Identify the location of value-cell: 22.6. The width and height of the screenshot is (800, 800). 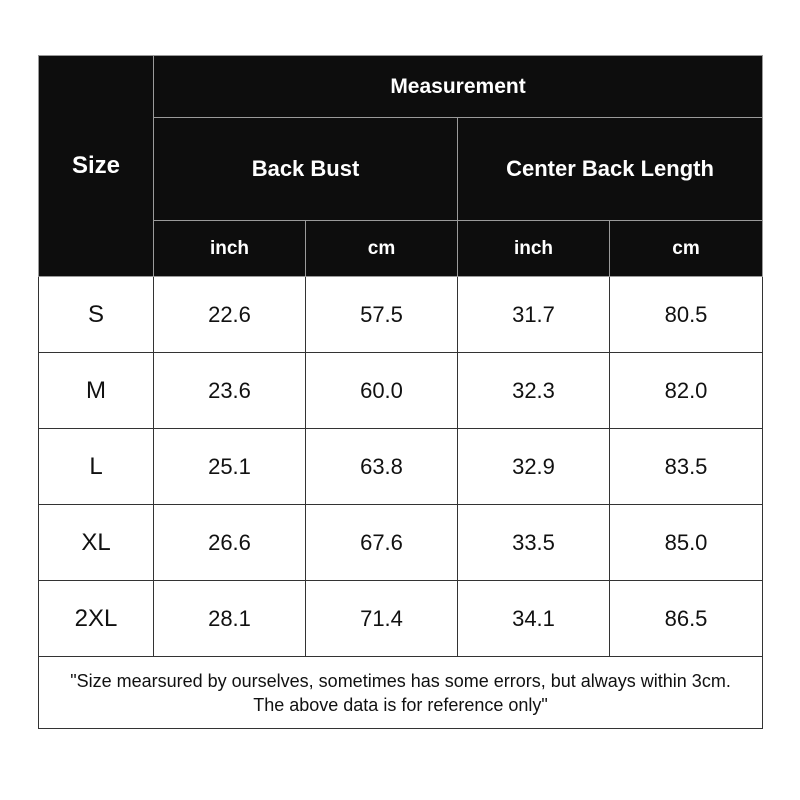
(229, 314).